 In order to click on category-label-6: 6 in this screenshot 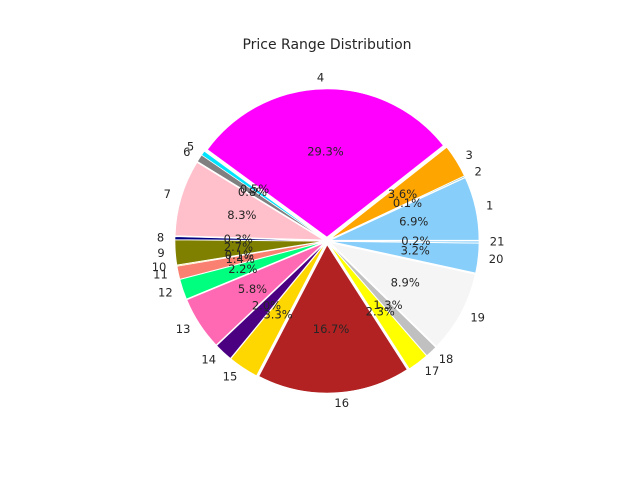, I will do `click(186, 152)`.